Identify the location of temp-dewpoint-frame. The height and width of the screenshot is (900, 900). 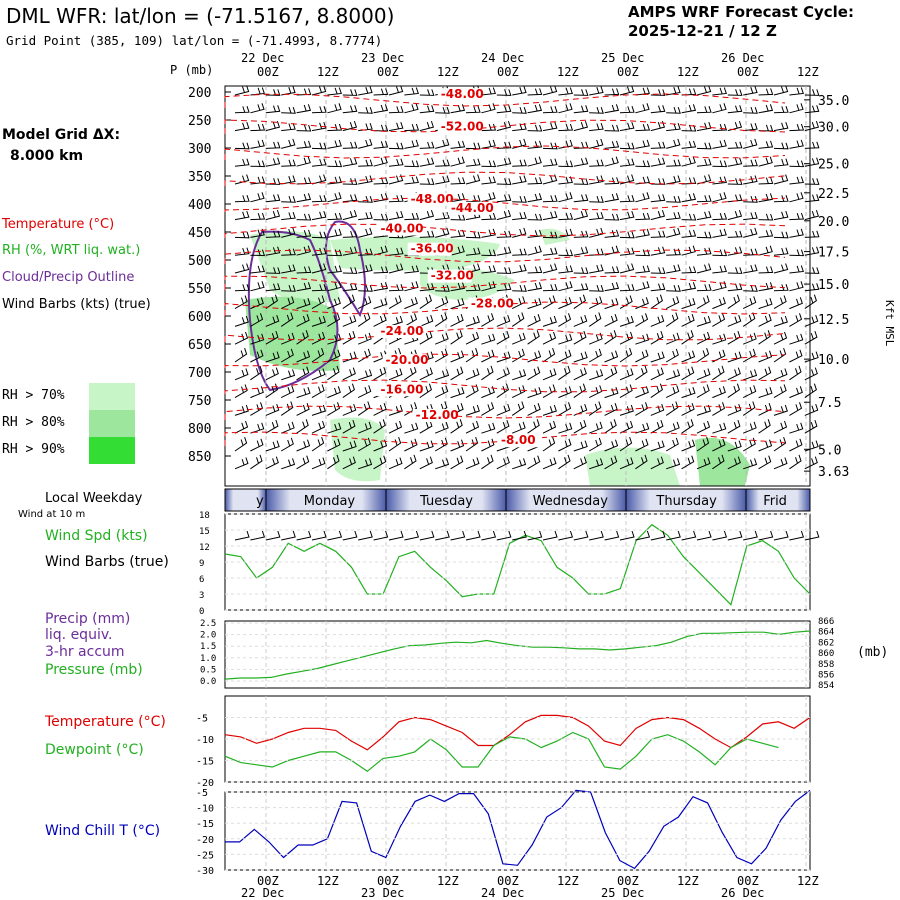
(517, 739).